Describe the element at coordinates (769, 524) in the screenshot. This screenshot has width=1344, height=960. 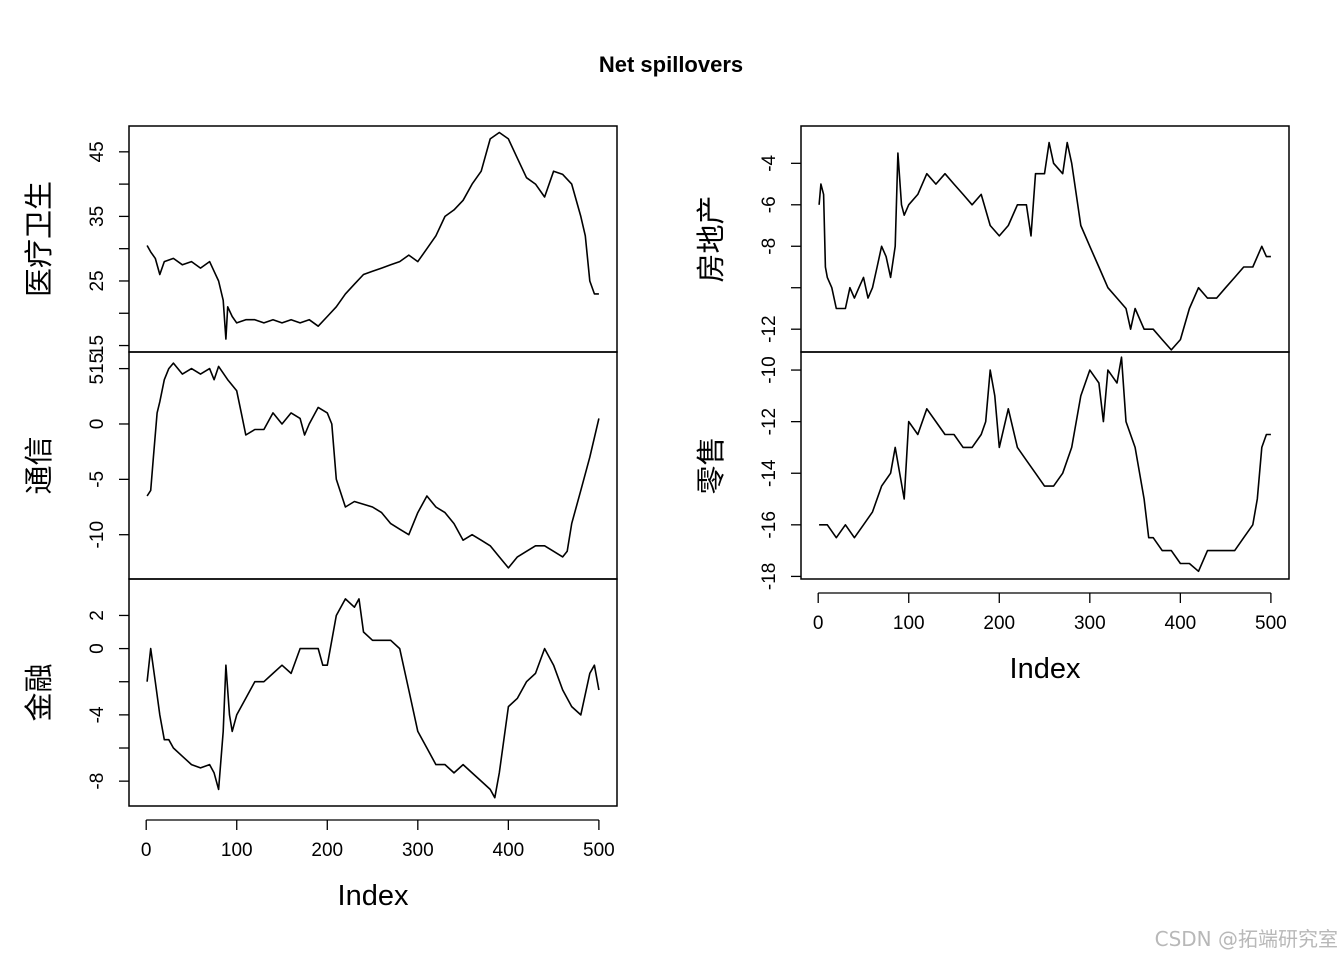
I see `y-tick-label: -16` at that location.